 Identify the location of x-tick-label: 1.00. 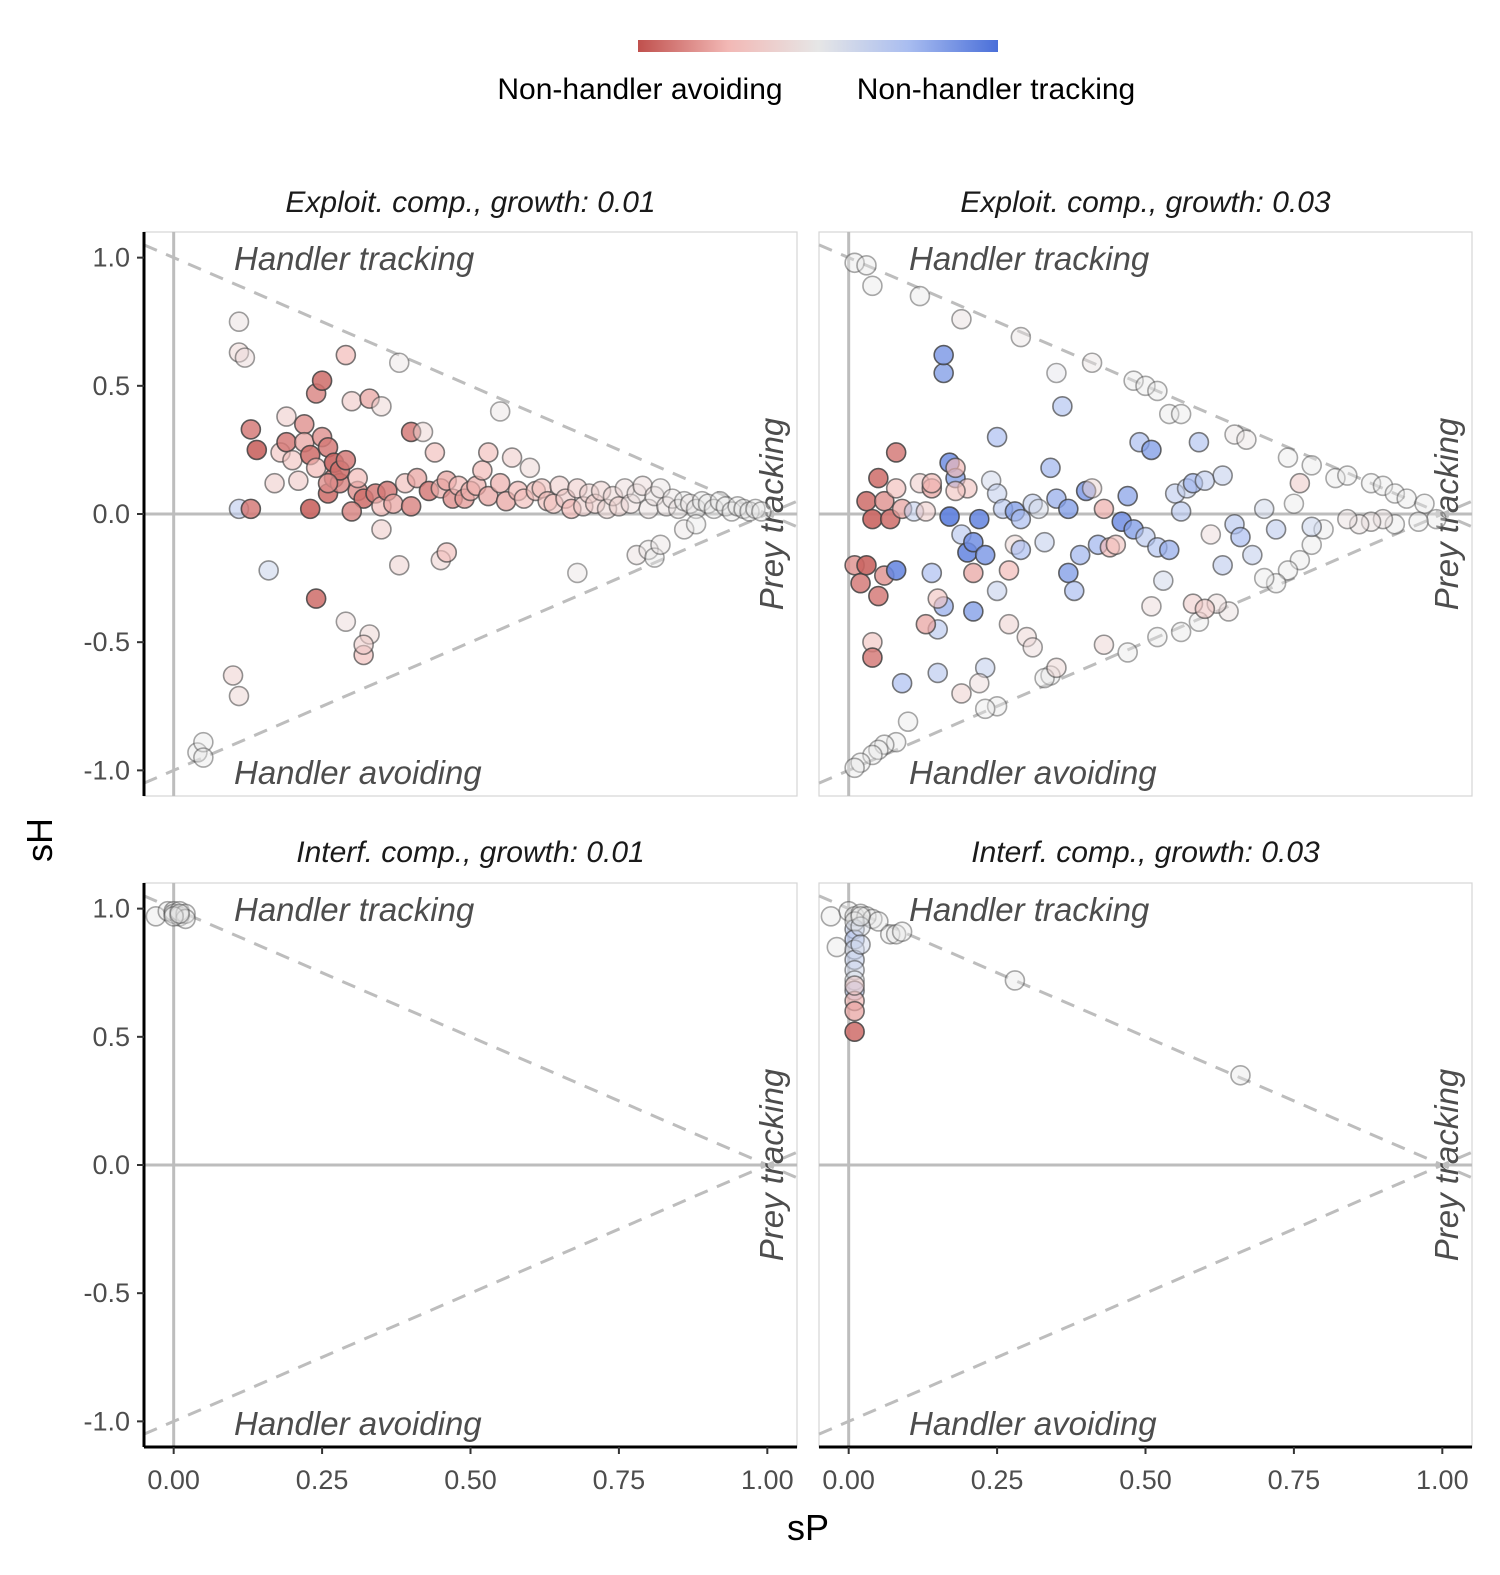
(767, 1480).